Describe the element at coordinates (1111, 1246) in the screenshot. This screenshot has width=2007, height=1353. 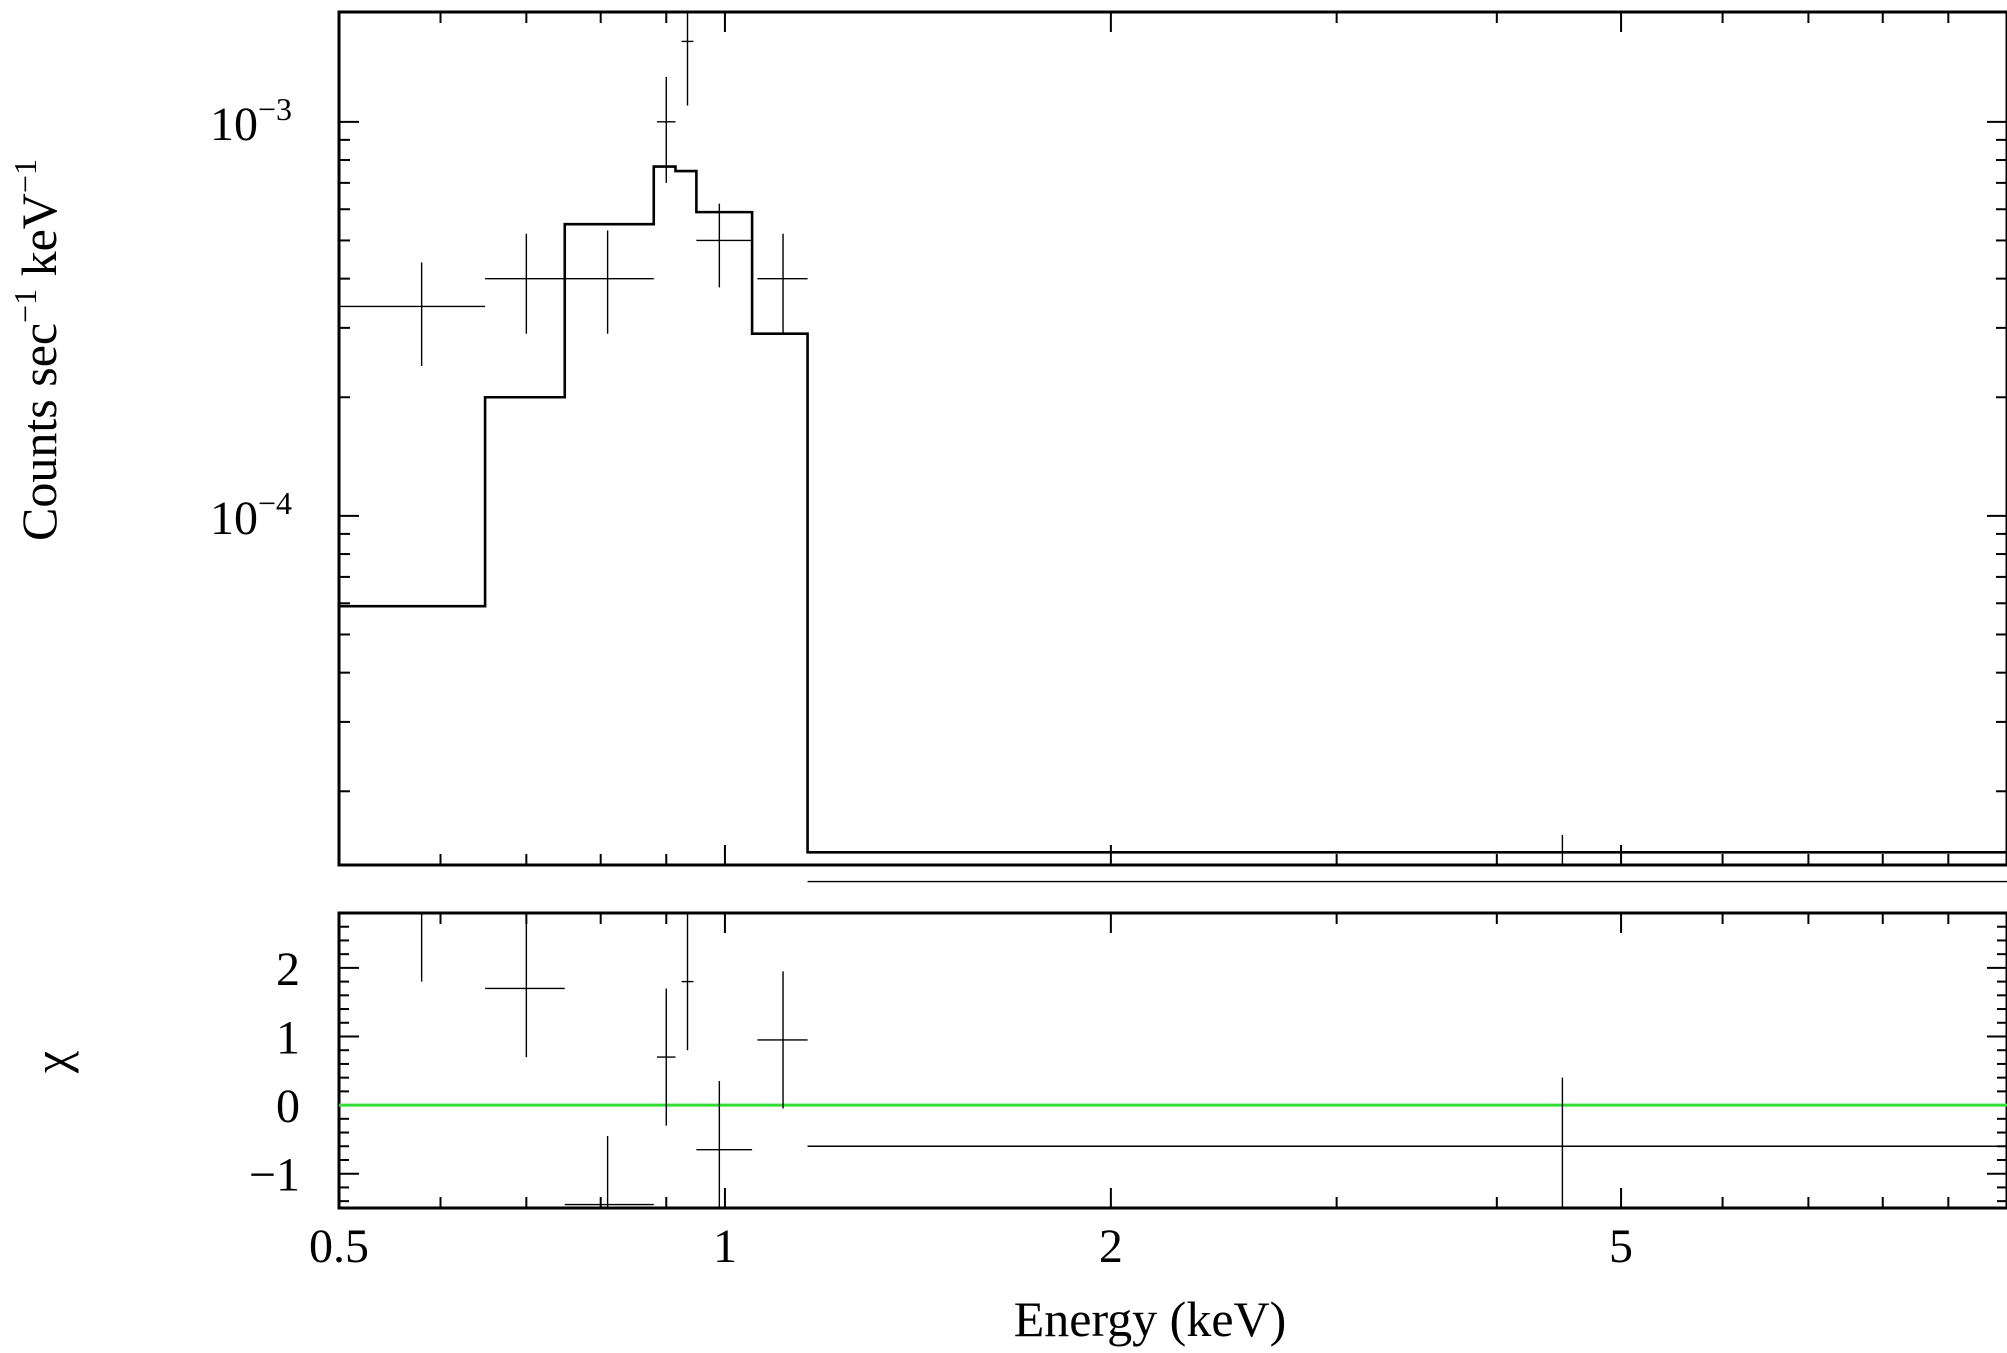
I see `x-tick-label: 2` at that location.